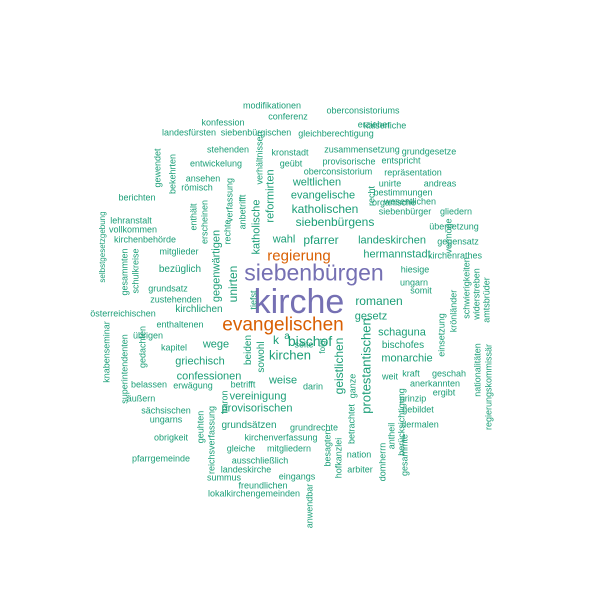 This screenshot has height=600, width=600. I want to click on word-mitgliedern: mitgliedern, so click(289, 448).